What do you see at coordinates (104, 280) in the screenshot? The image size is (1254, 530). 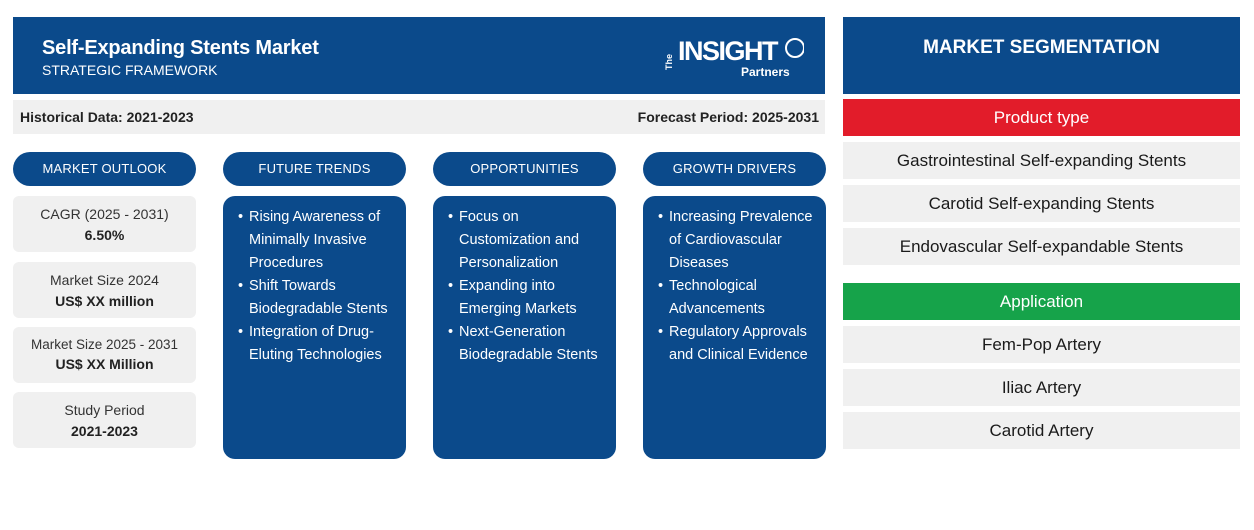 I see `stat-label: Market Size 2024` at bounding box center [104, 280].